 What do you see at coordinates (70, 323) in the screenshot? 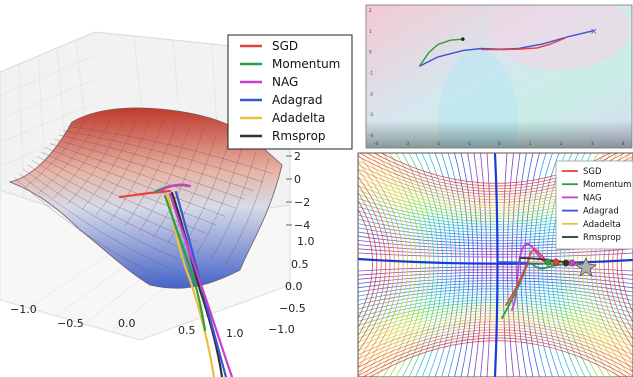
I see `x-tick-label: −0.5` at bounding box center [70, 323].